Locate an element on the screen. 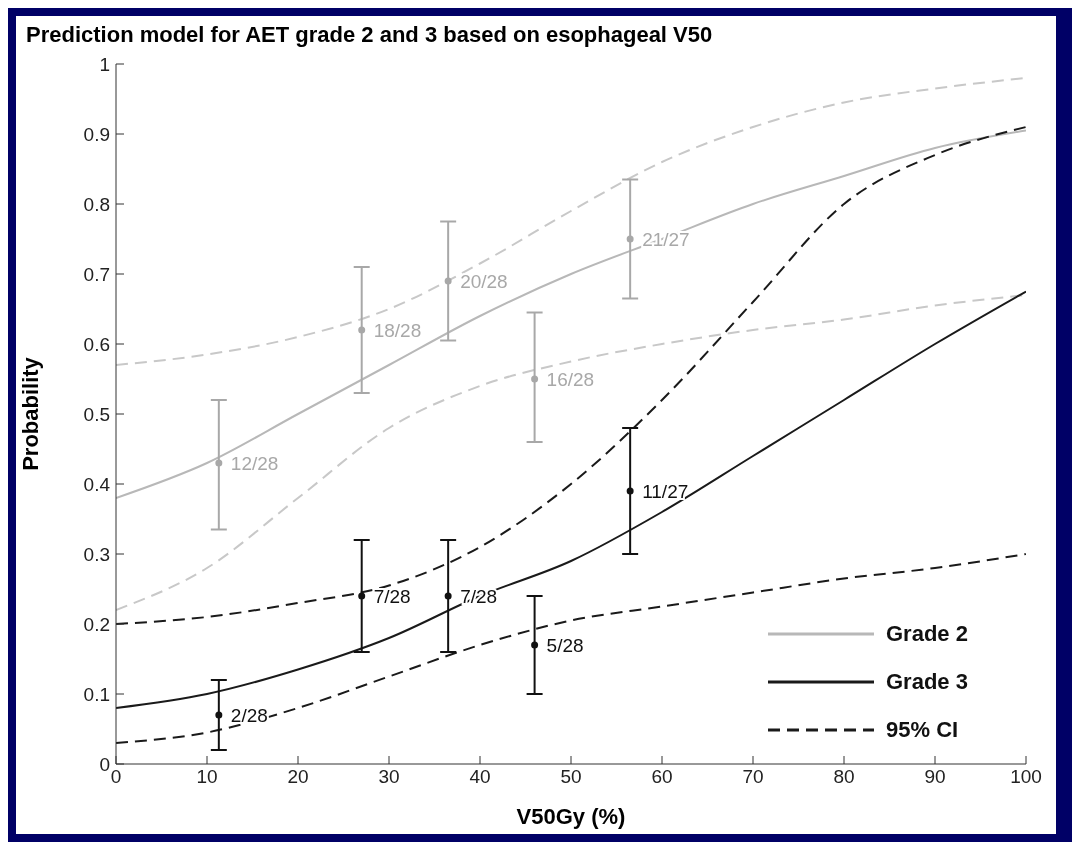 Image resolution: width=1072 pixels, height=863 pixels. chart-title: Prediction model for AET grade 2 and 3 based on esophageal V50 is located at coordinates (369, 35).